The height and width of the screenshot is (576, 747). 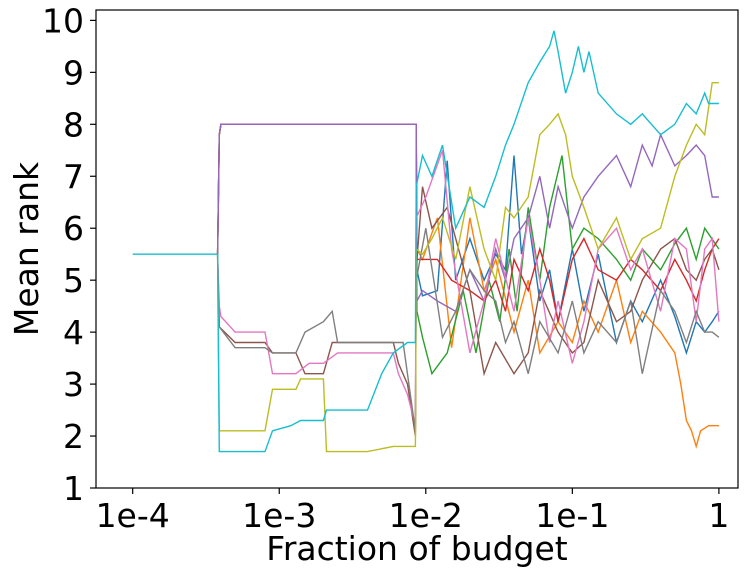 What do you see at coordinates (426, 515) in the screenshot?
I see `x-tick-label: 1e-2` at bounding box center [426, 515].